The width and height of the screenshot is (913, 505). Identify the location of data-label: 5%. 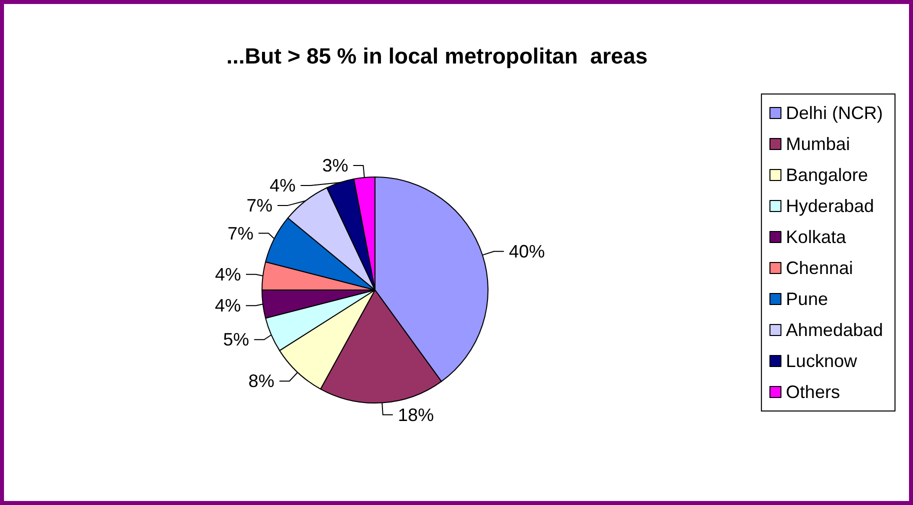
(236, 340).